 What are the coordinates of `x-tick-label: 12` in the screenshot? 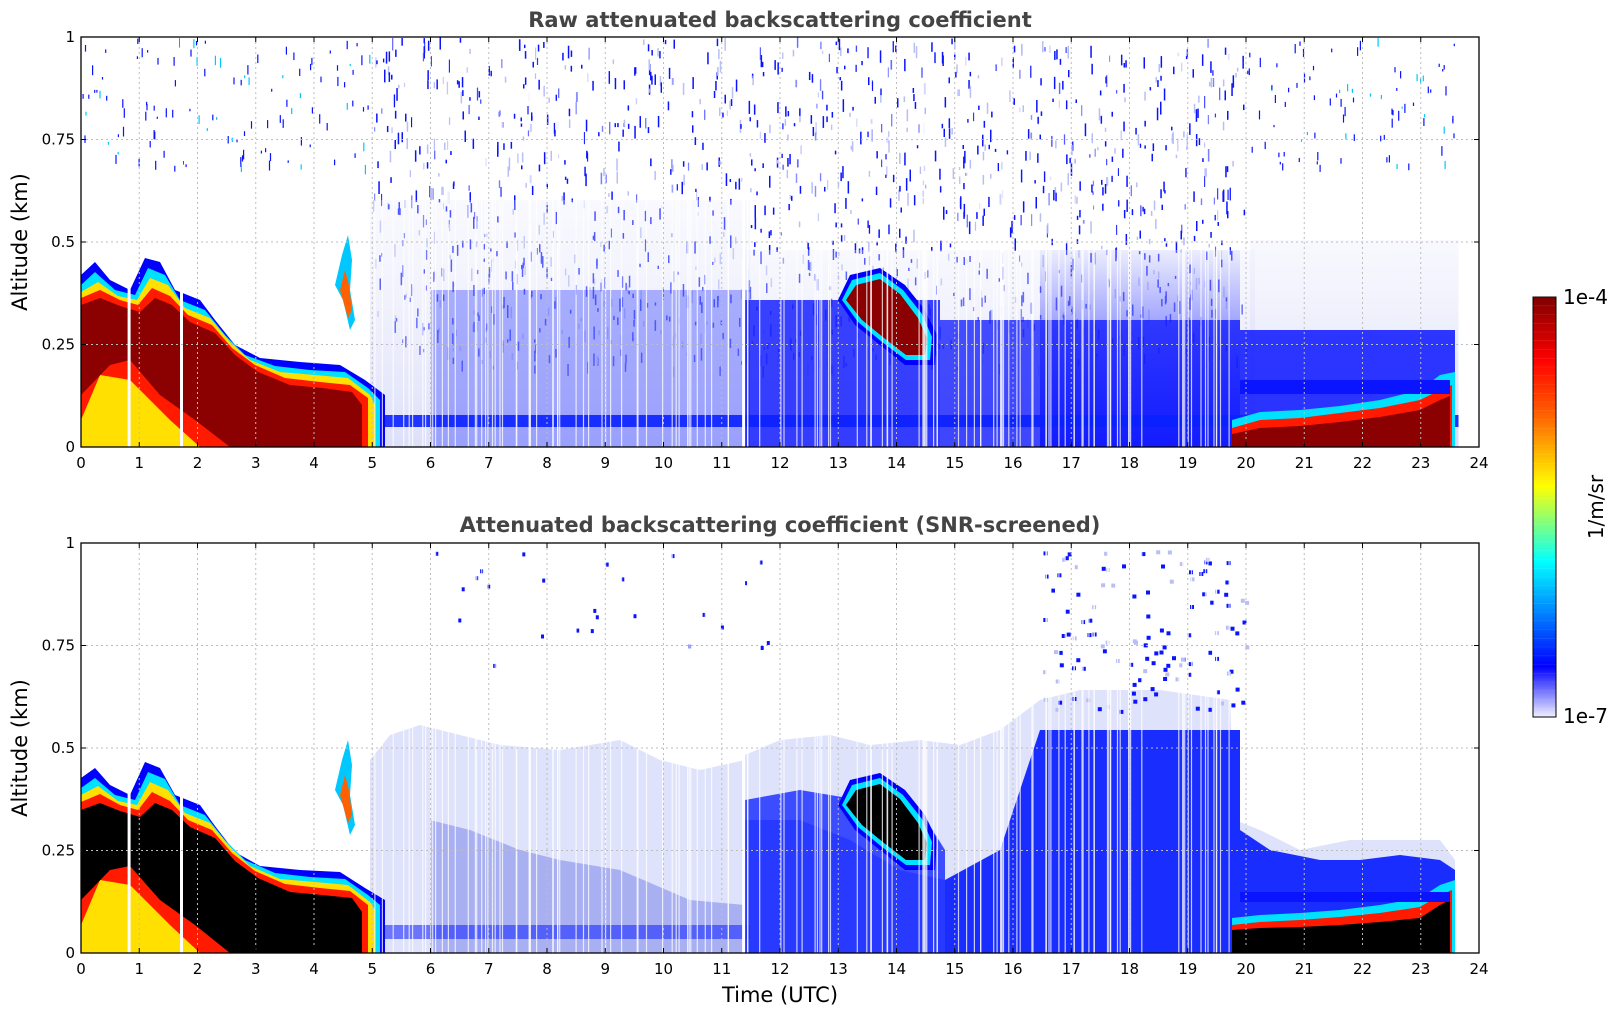 It's located at (779, 463).